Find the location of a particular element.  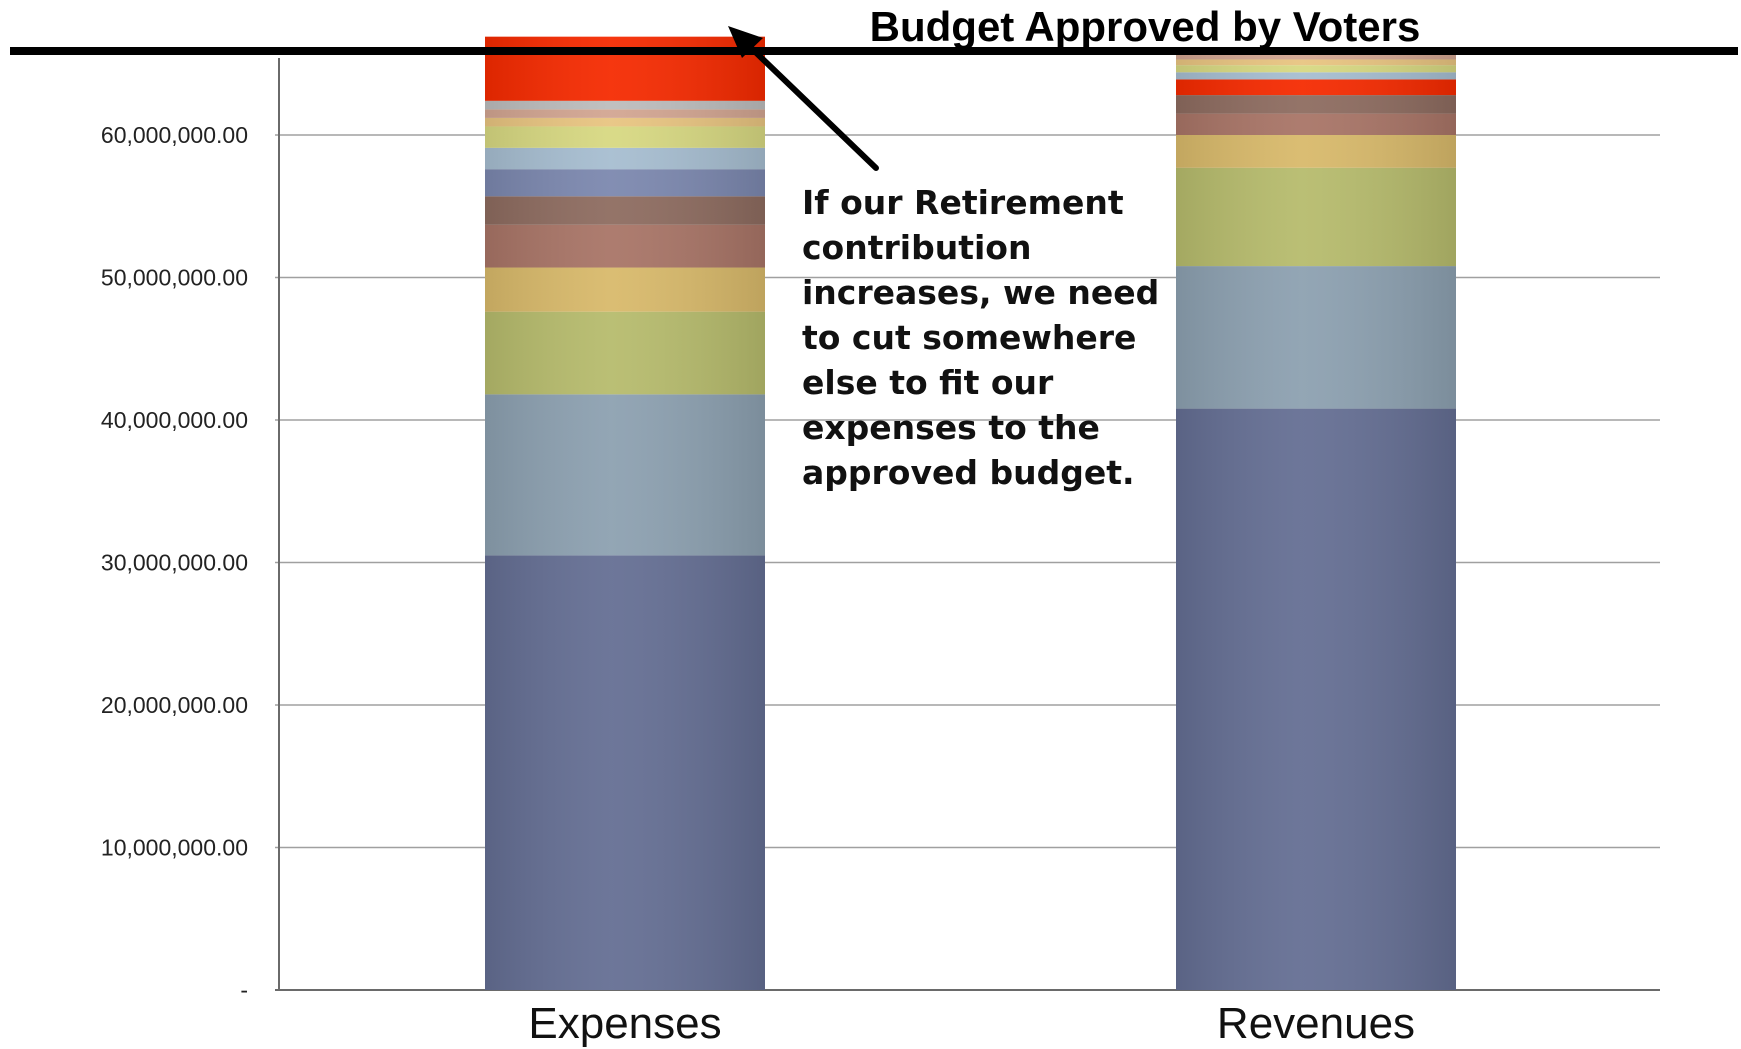

category-label-expenses: Expenses is located at coordinates (624, 1023).